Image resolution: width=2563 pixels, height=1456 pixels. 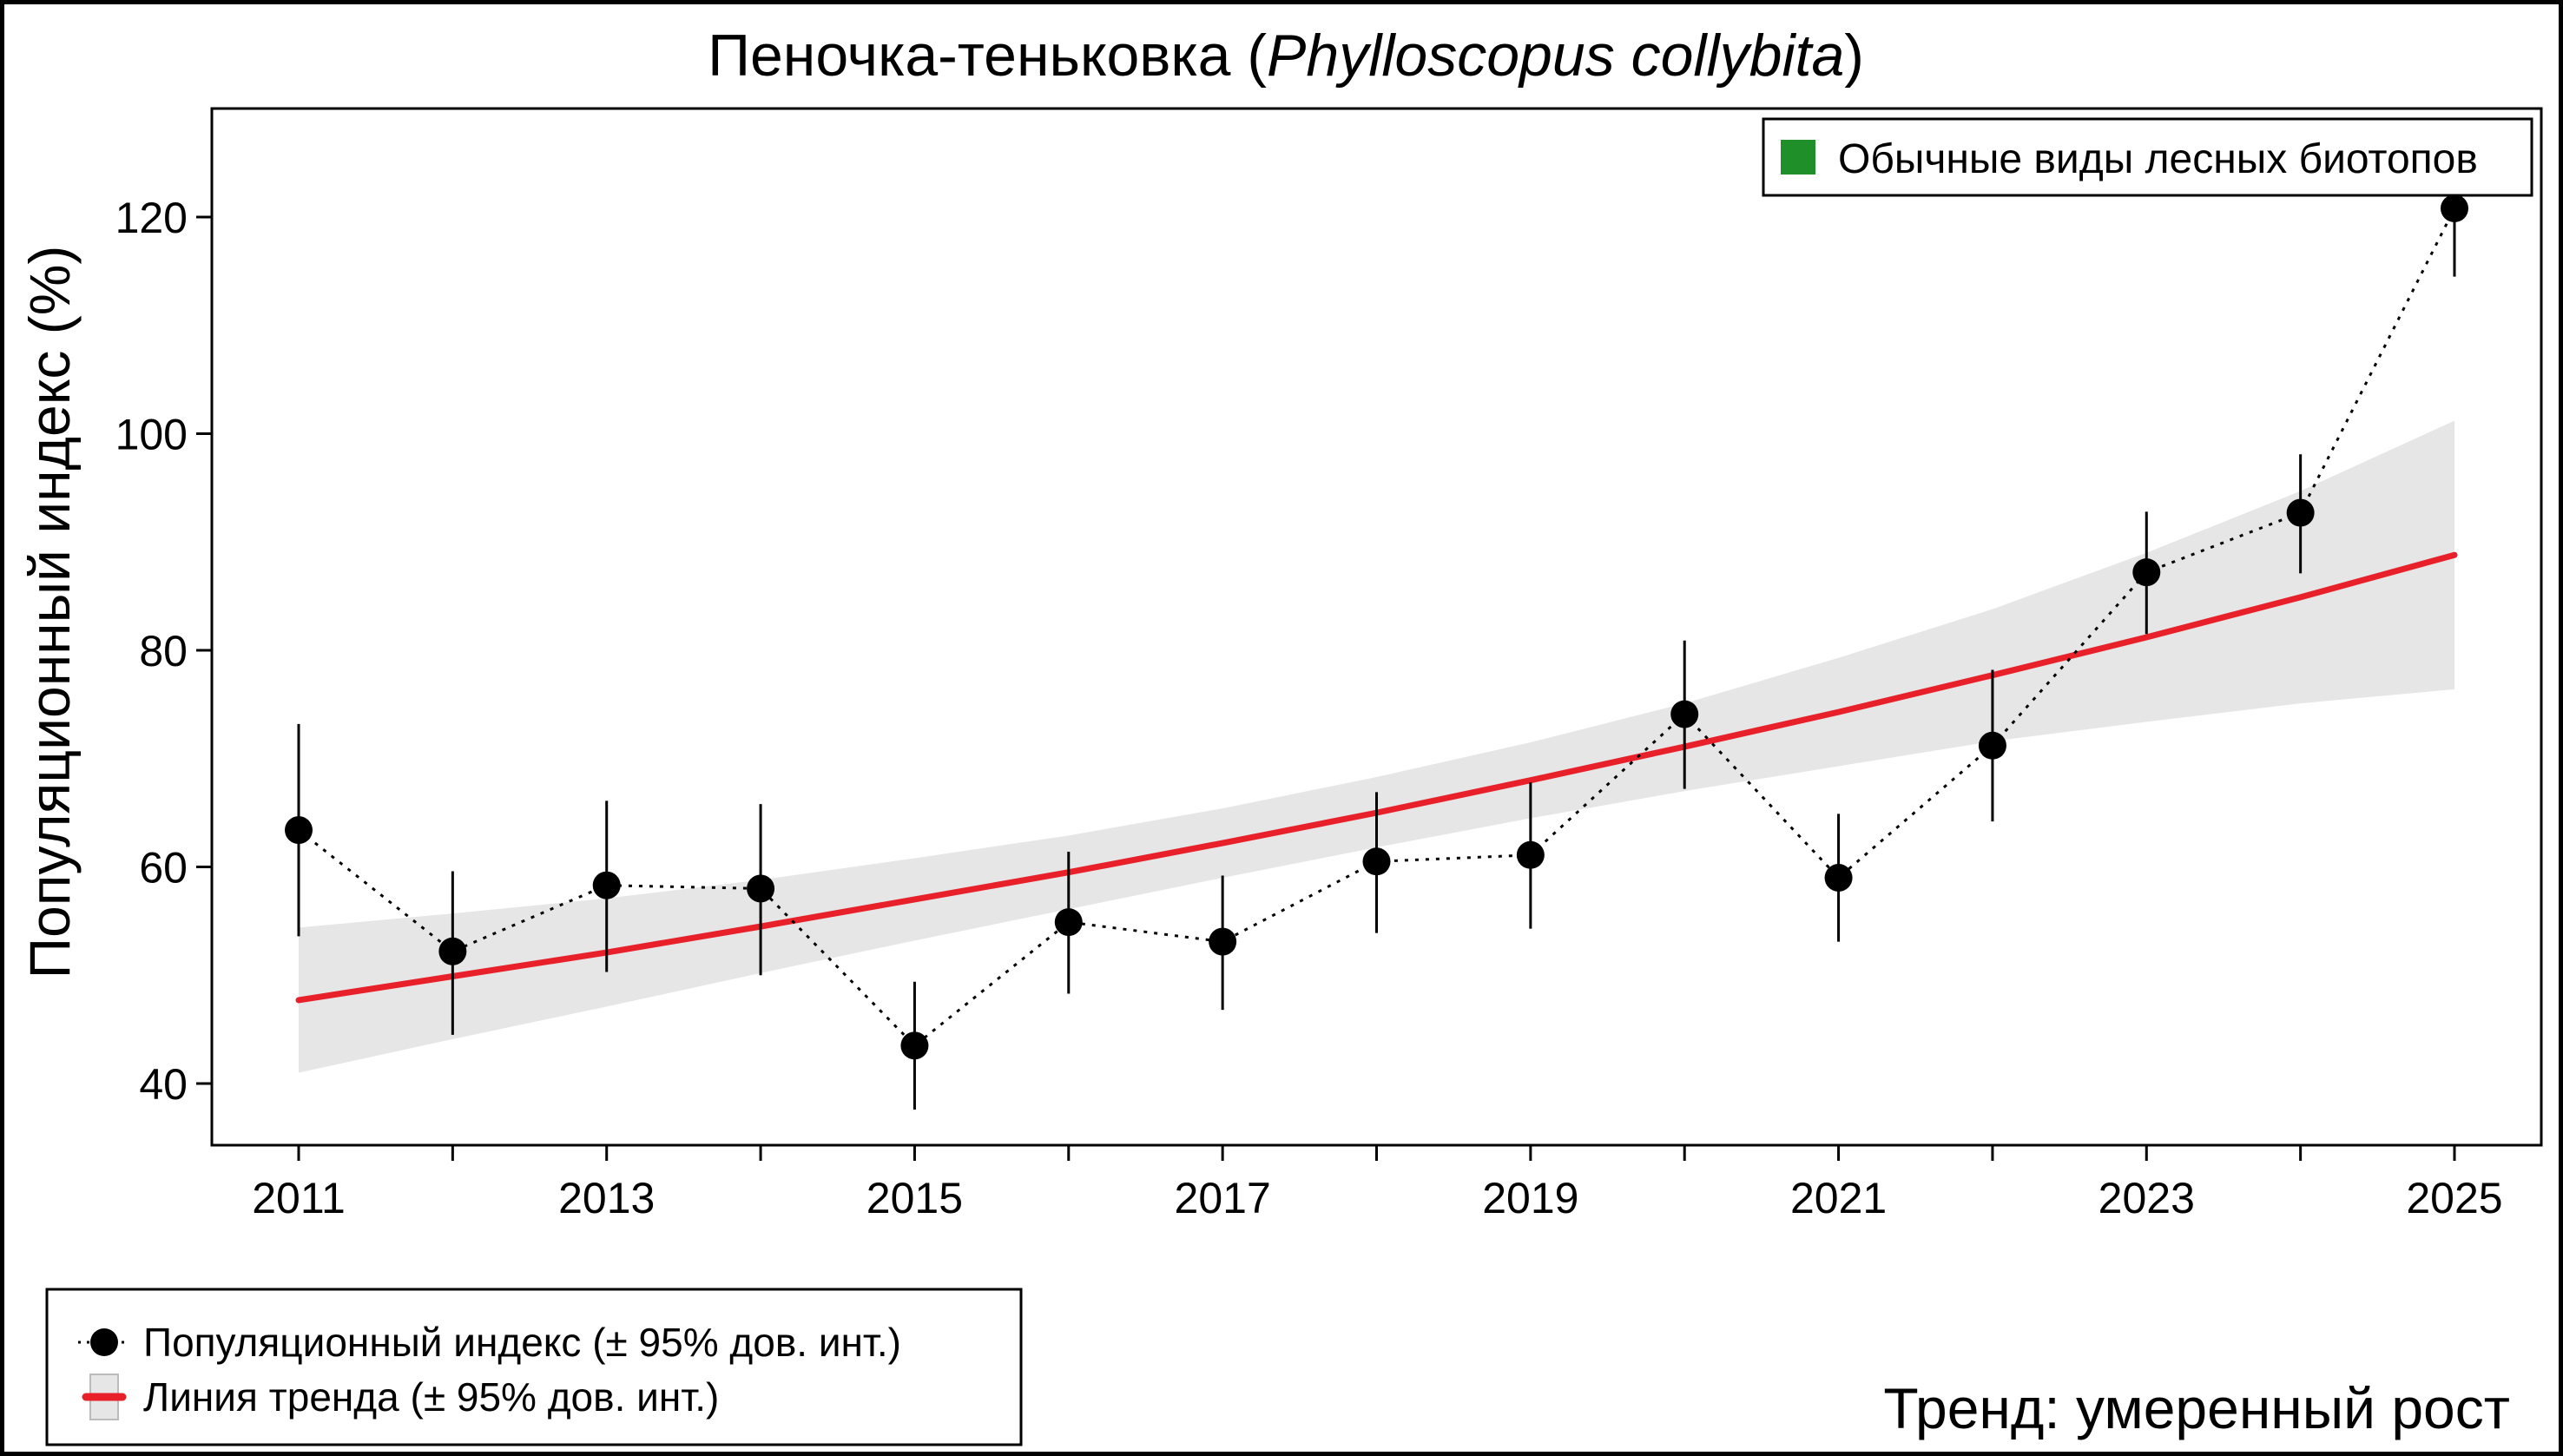 I want to click on legend-index-marker, so click(x=104, y=1342).